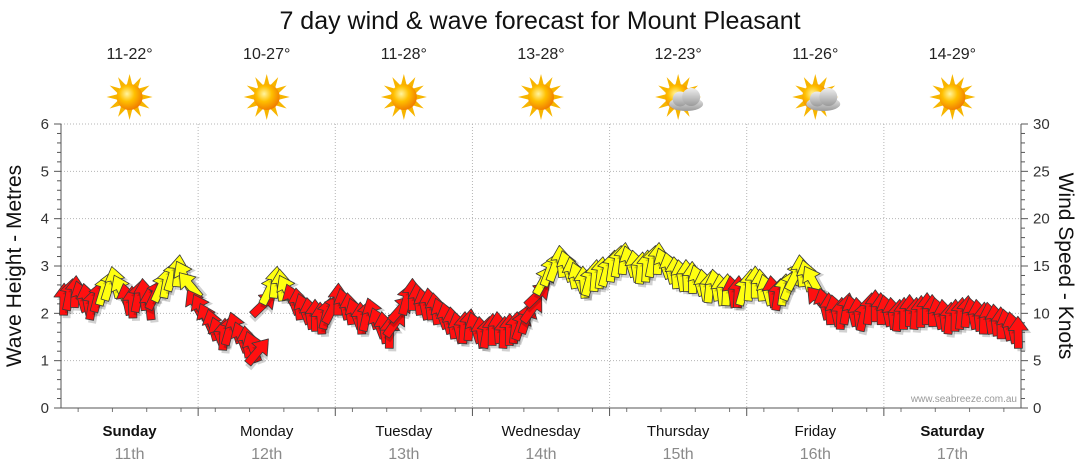 This screenshot has width=1080, height=475. I want to click on left-axis-ticks: 0 1 2 3 4 5 6, so click(45, 266).